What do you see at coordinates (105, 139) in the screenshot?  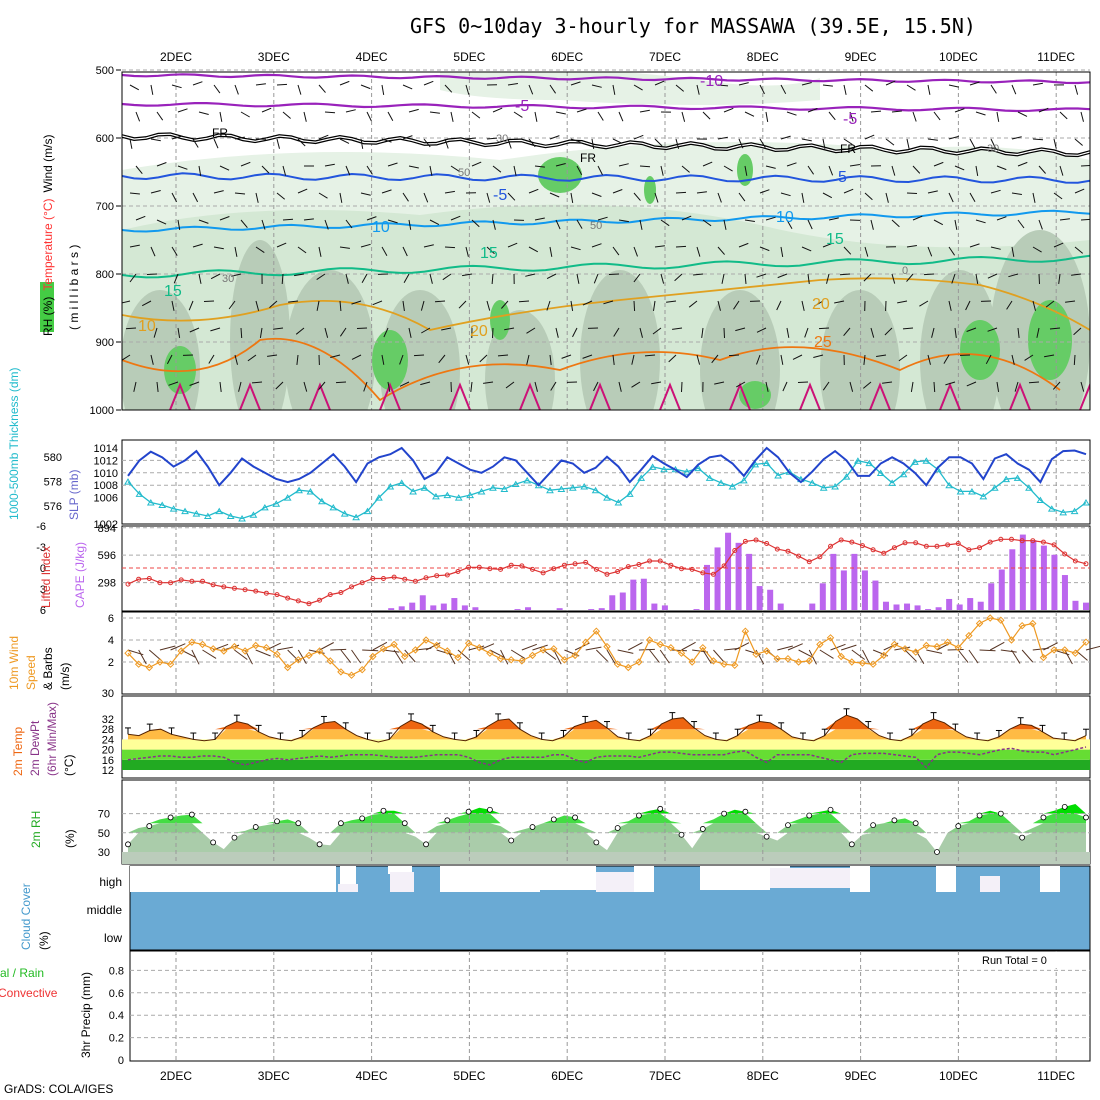 I see `tick-label: 600` at bounding box center [105, 139].